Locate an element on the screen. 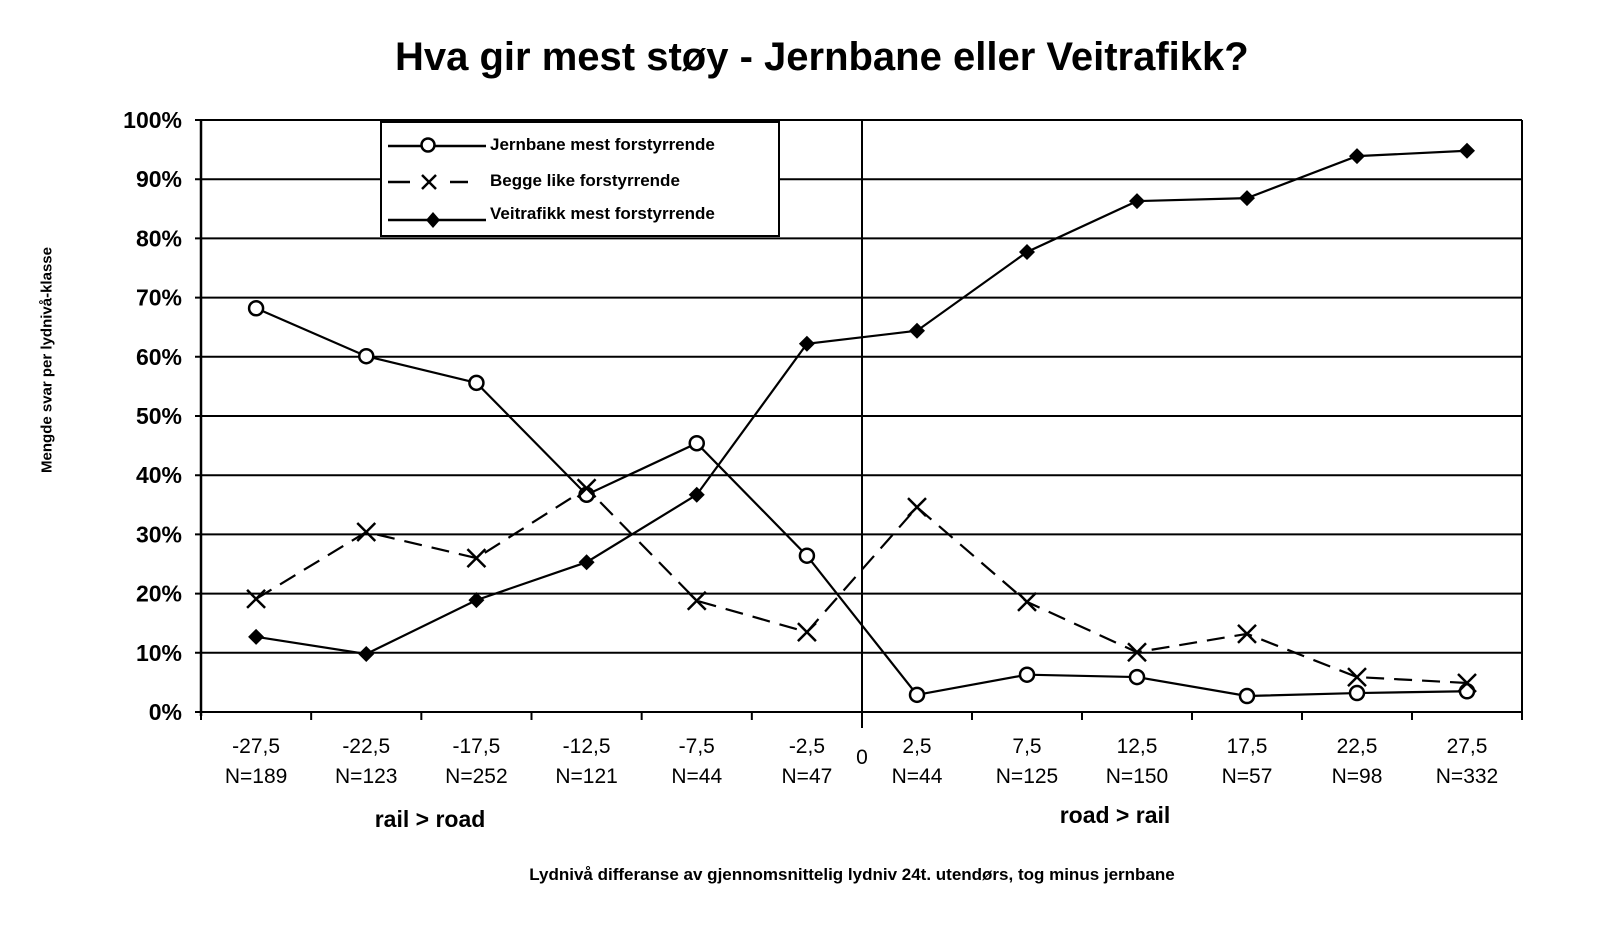 This screenshot has height=947, width=1600. x-tick-label: -17,5 is located at coordinates (476, 746).